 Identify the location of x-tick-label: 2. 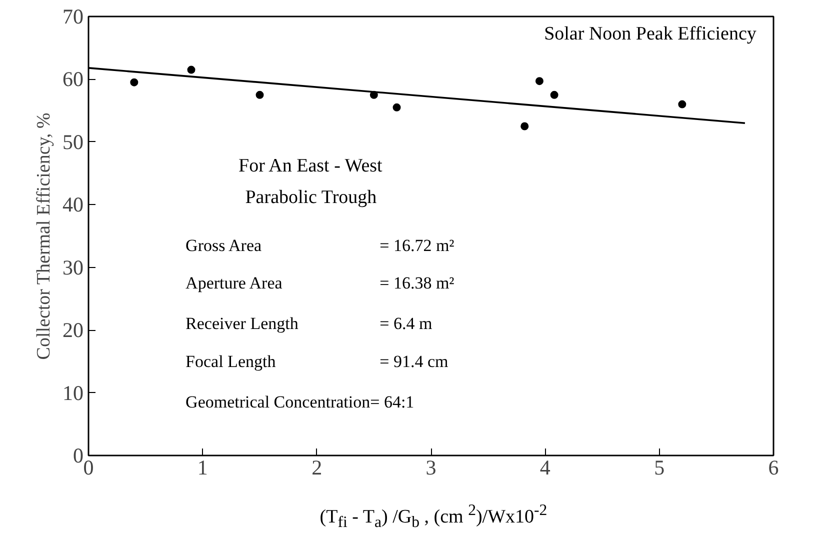
(317, 468).